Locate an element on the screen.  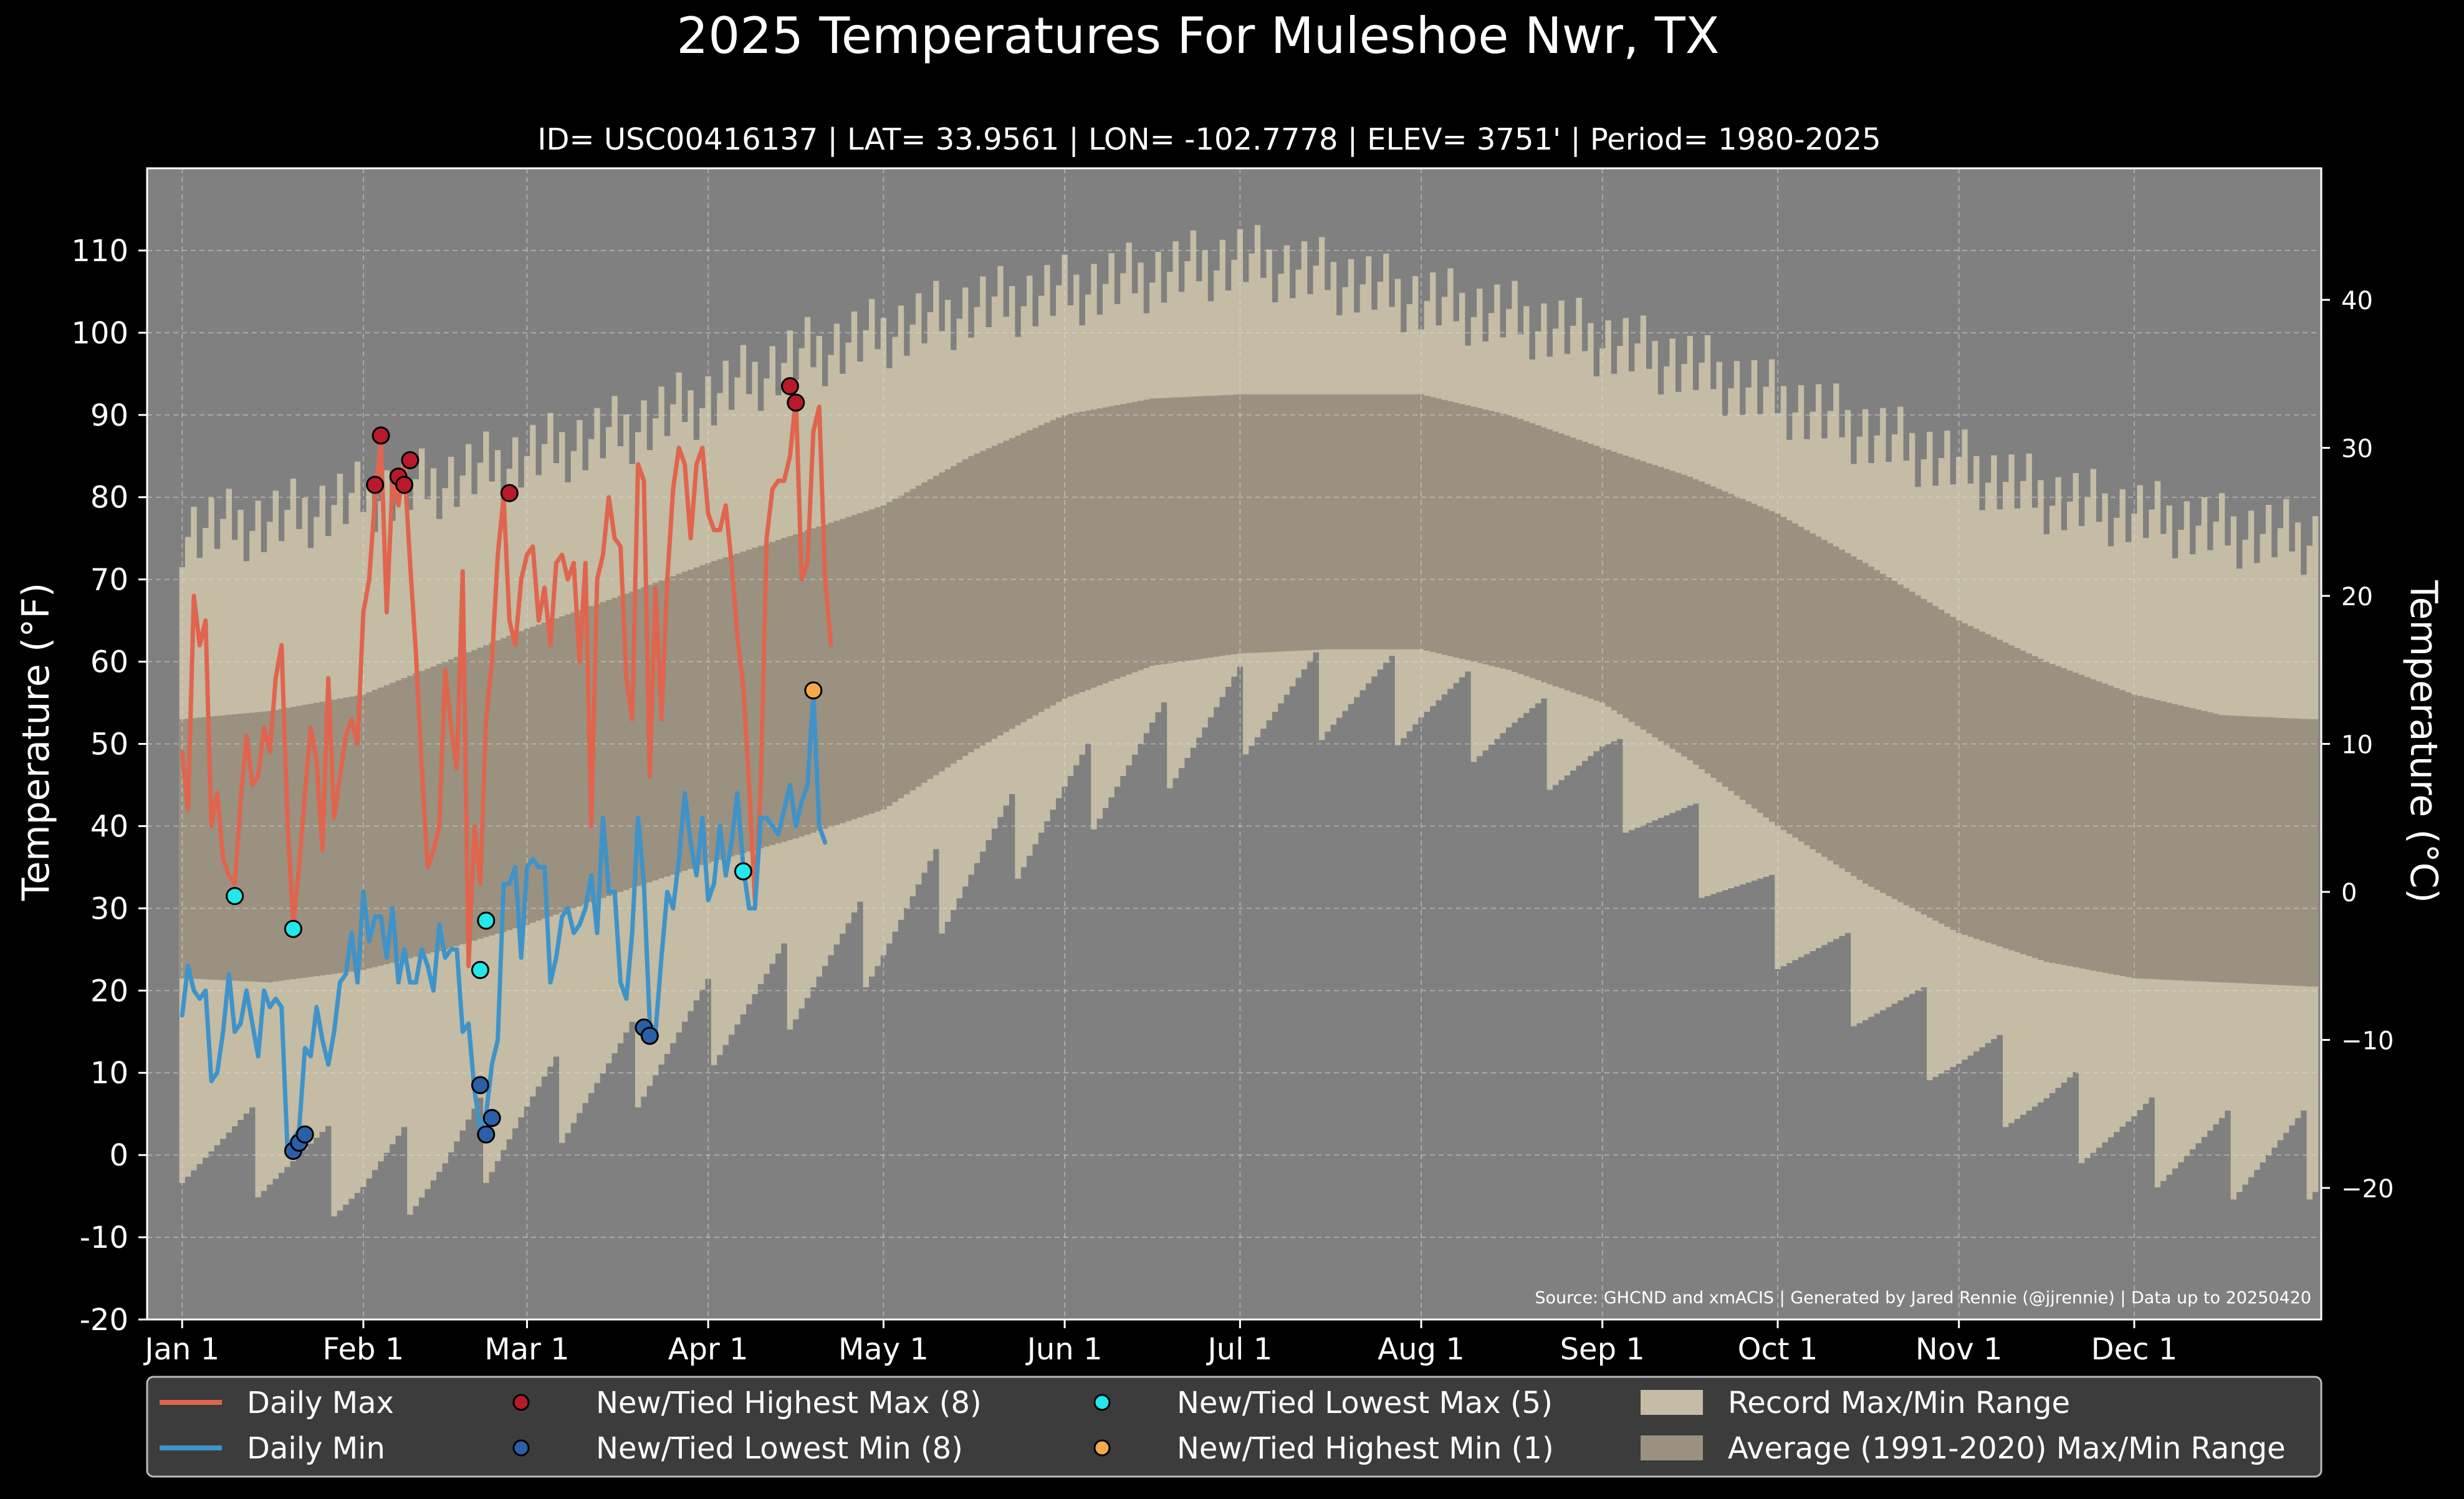
legend-box is located at coordinates (1234, 1427).